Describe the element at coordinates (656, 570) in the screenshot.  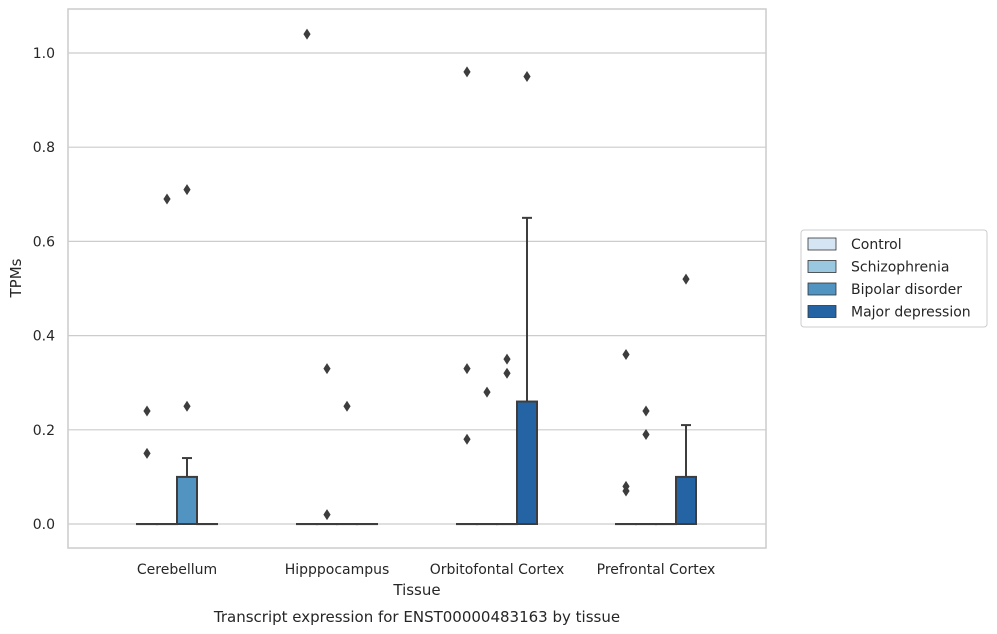
I see `x-tick-label: Prefrontal Cortex` at that location.